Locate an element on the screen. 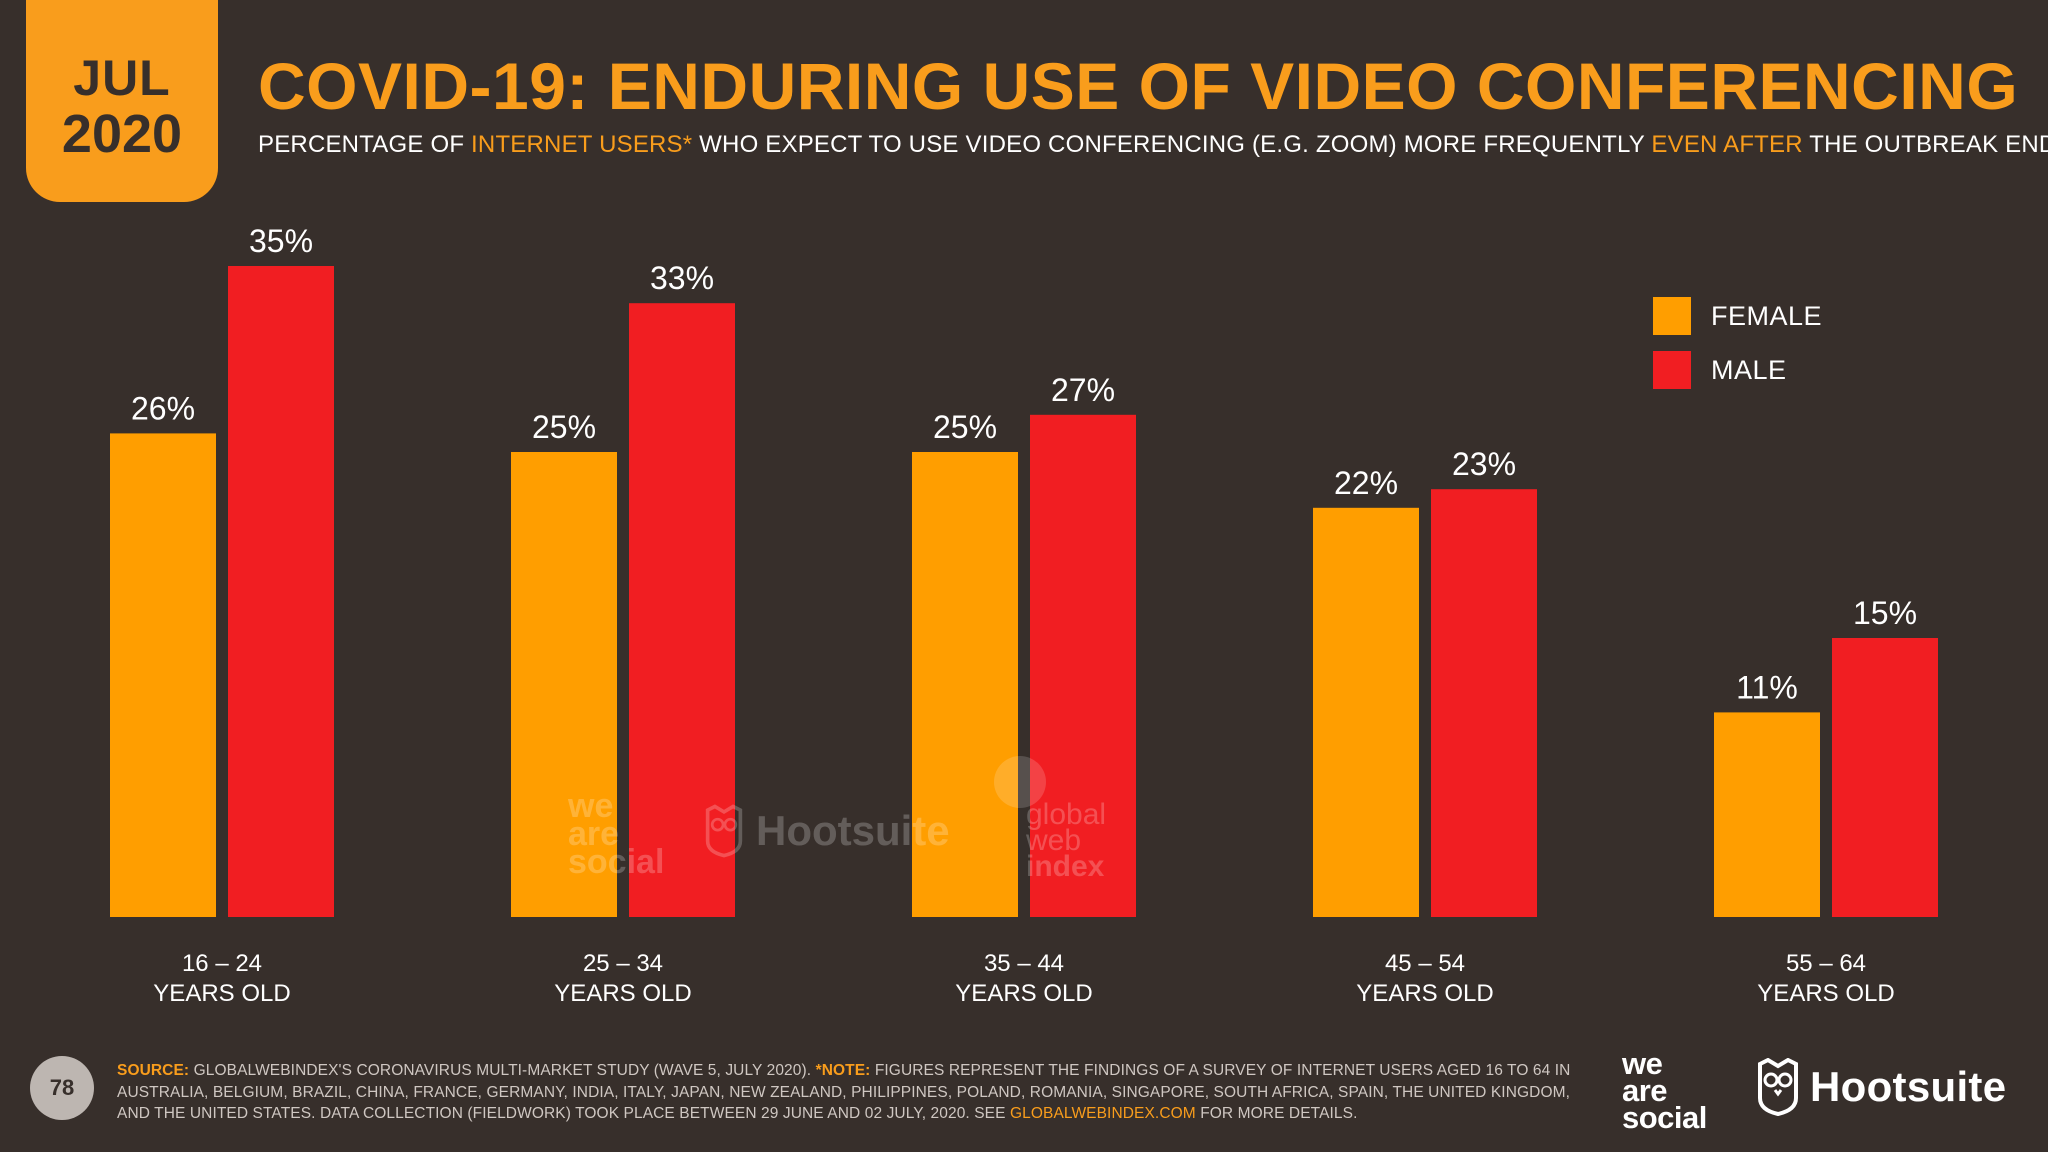 This screenshot has width=2048, height=1152. data-label-female-4: 22% is located at coordinates (1366, 483).